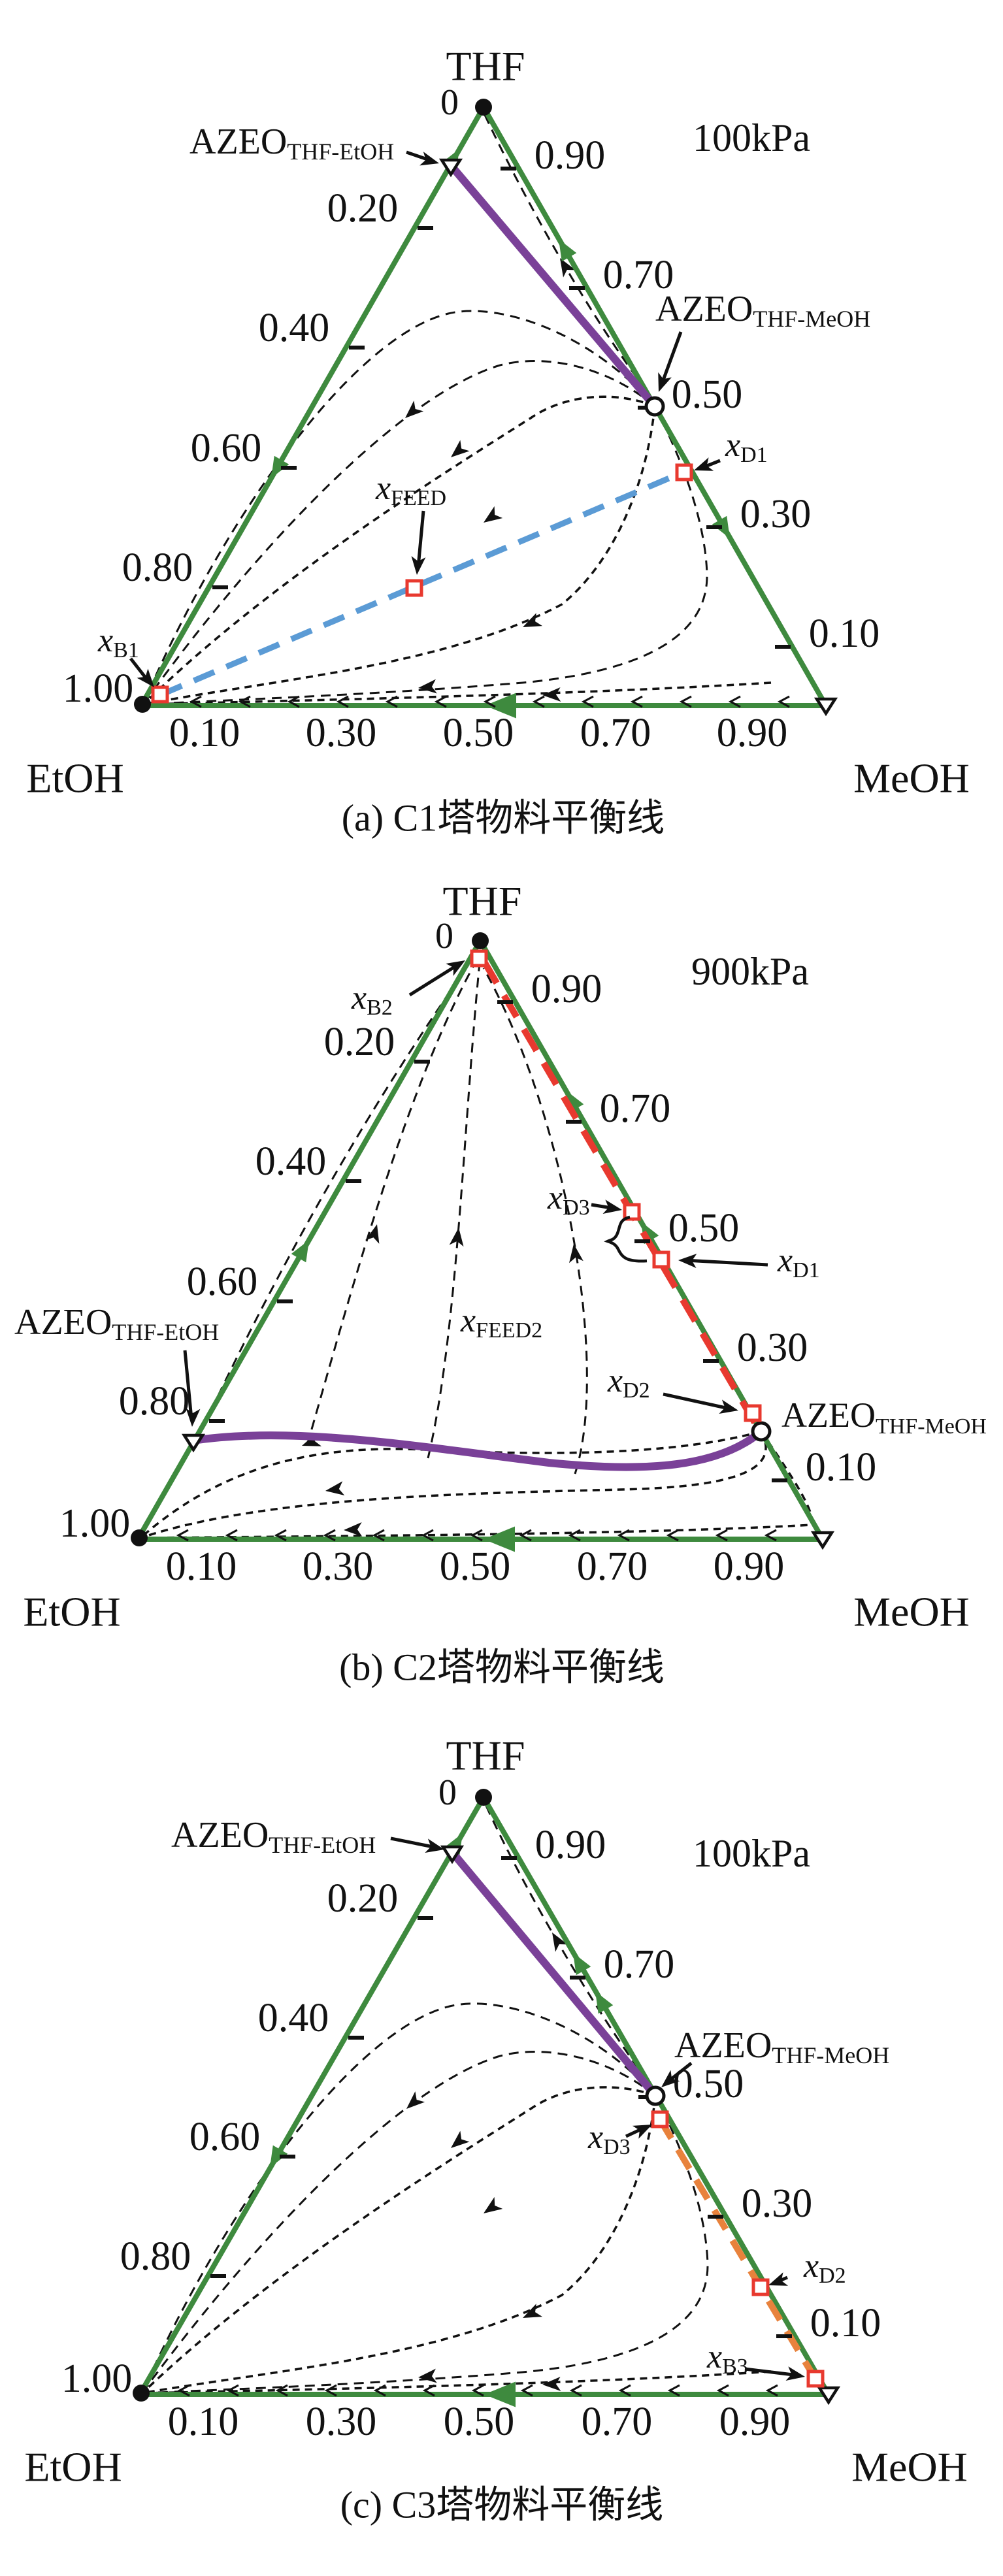 The image size is (1003, 2576). Describe the element at coordinates (884, 1416) in the screenshot. I see `azeo-thf-meoh-label: AZEOTHF-MeOH` at that location.